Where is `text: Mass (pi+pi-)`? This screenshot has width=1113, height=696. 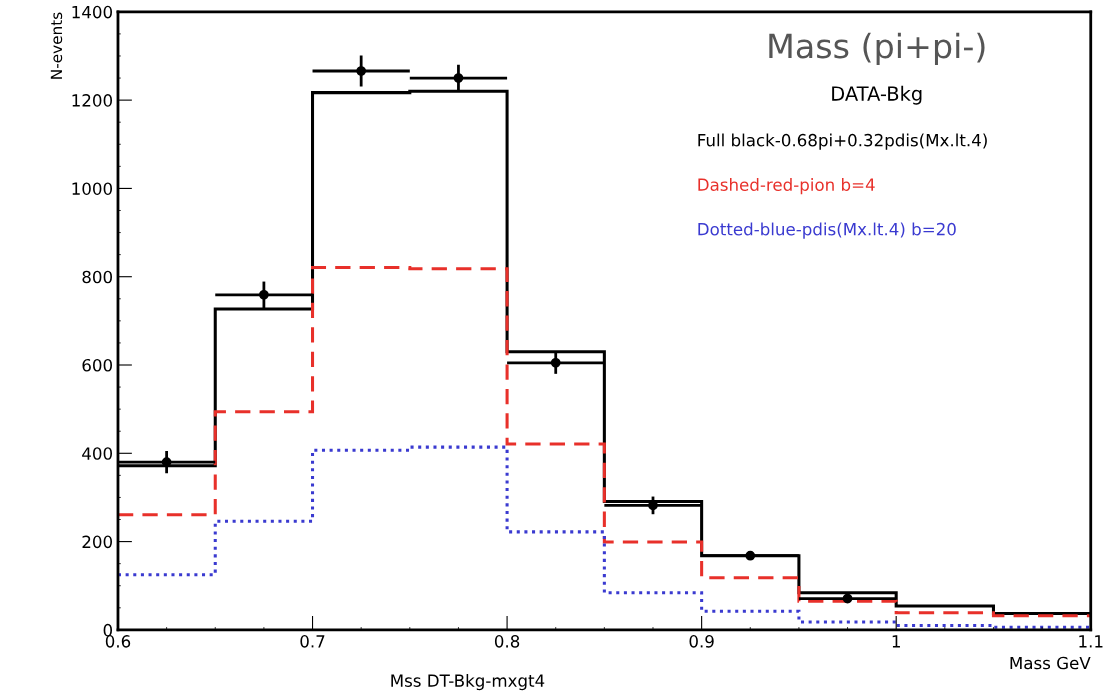 text: Mass (pi+pi-) is located at coordinates (877, 49).